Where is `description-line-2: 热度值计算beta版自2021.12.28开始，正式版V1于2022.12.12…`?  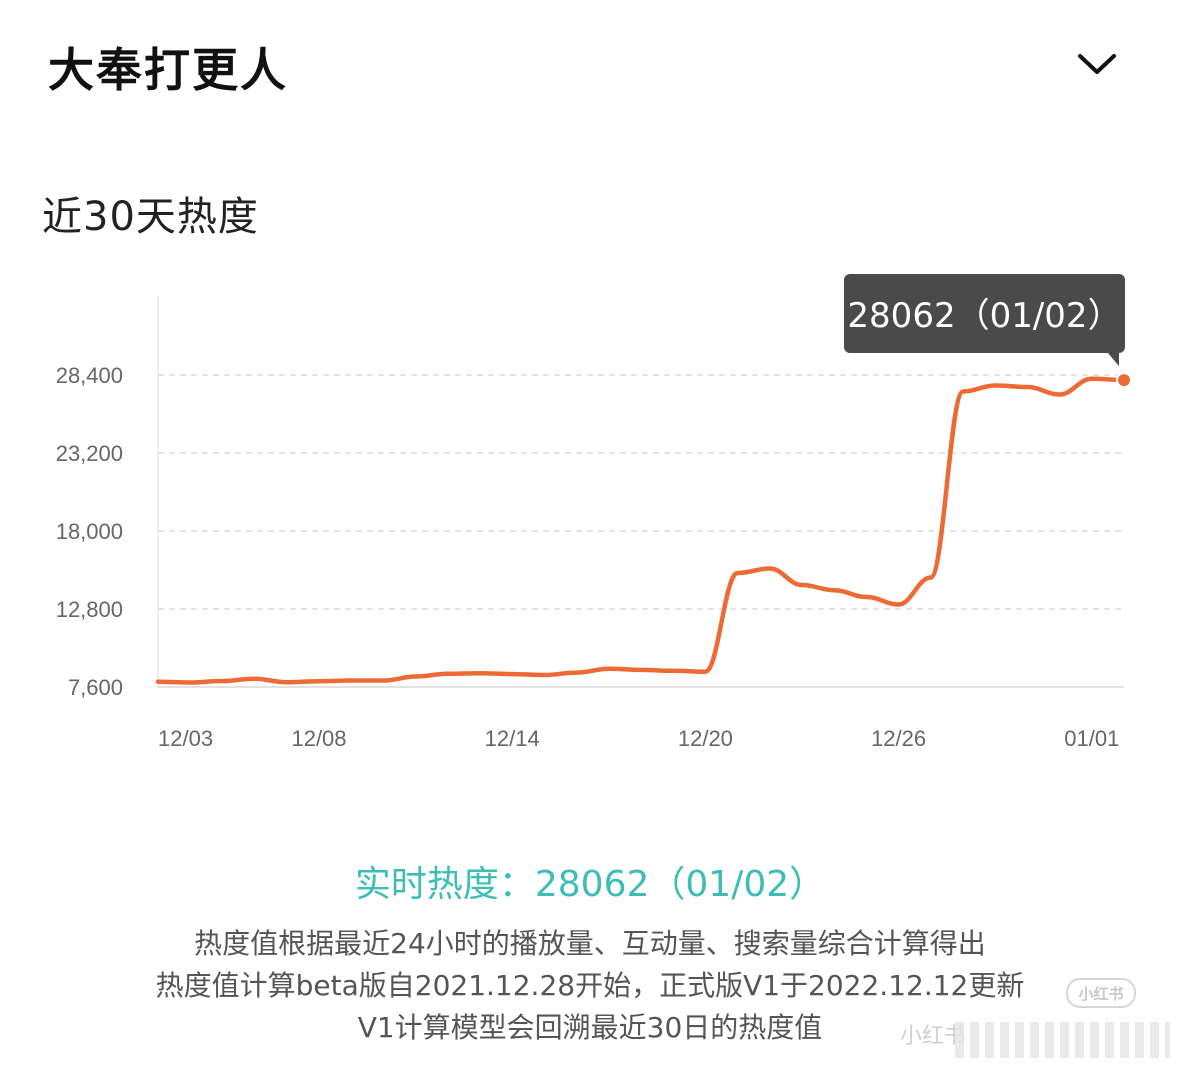
description-line-2: 热度值计算beta版自2021.12.28开始，正式版V1于2022.12.12… is located at coordinates (590, 985).